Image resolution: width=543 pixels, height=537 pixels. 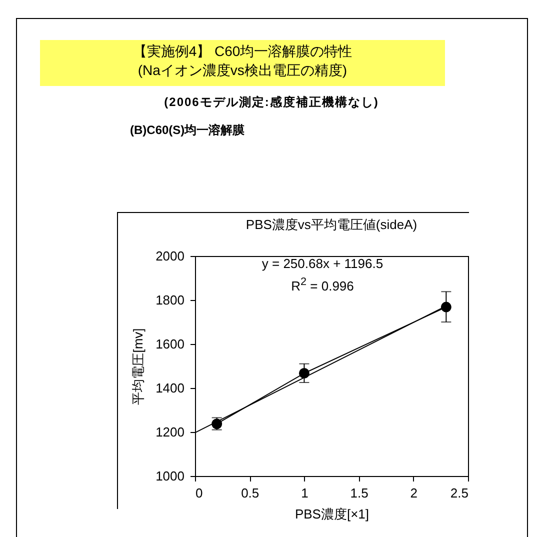 I want to click on y-tick-label: 1400, so click(x=170, y=388).